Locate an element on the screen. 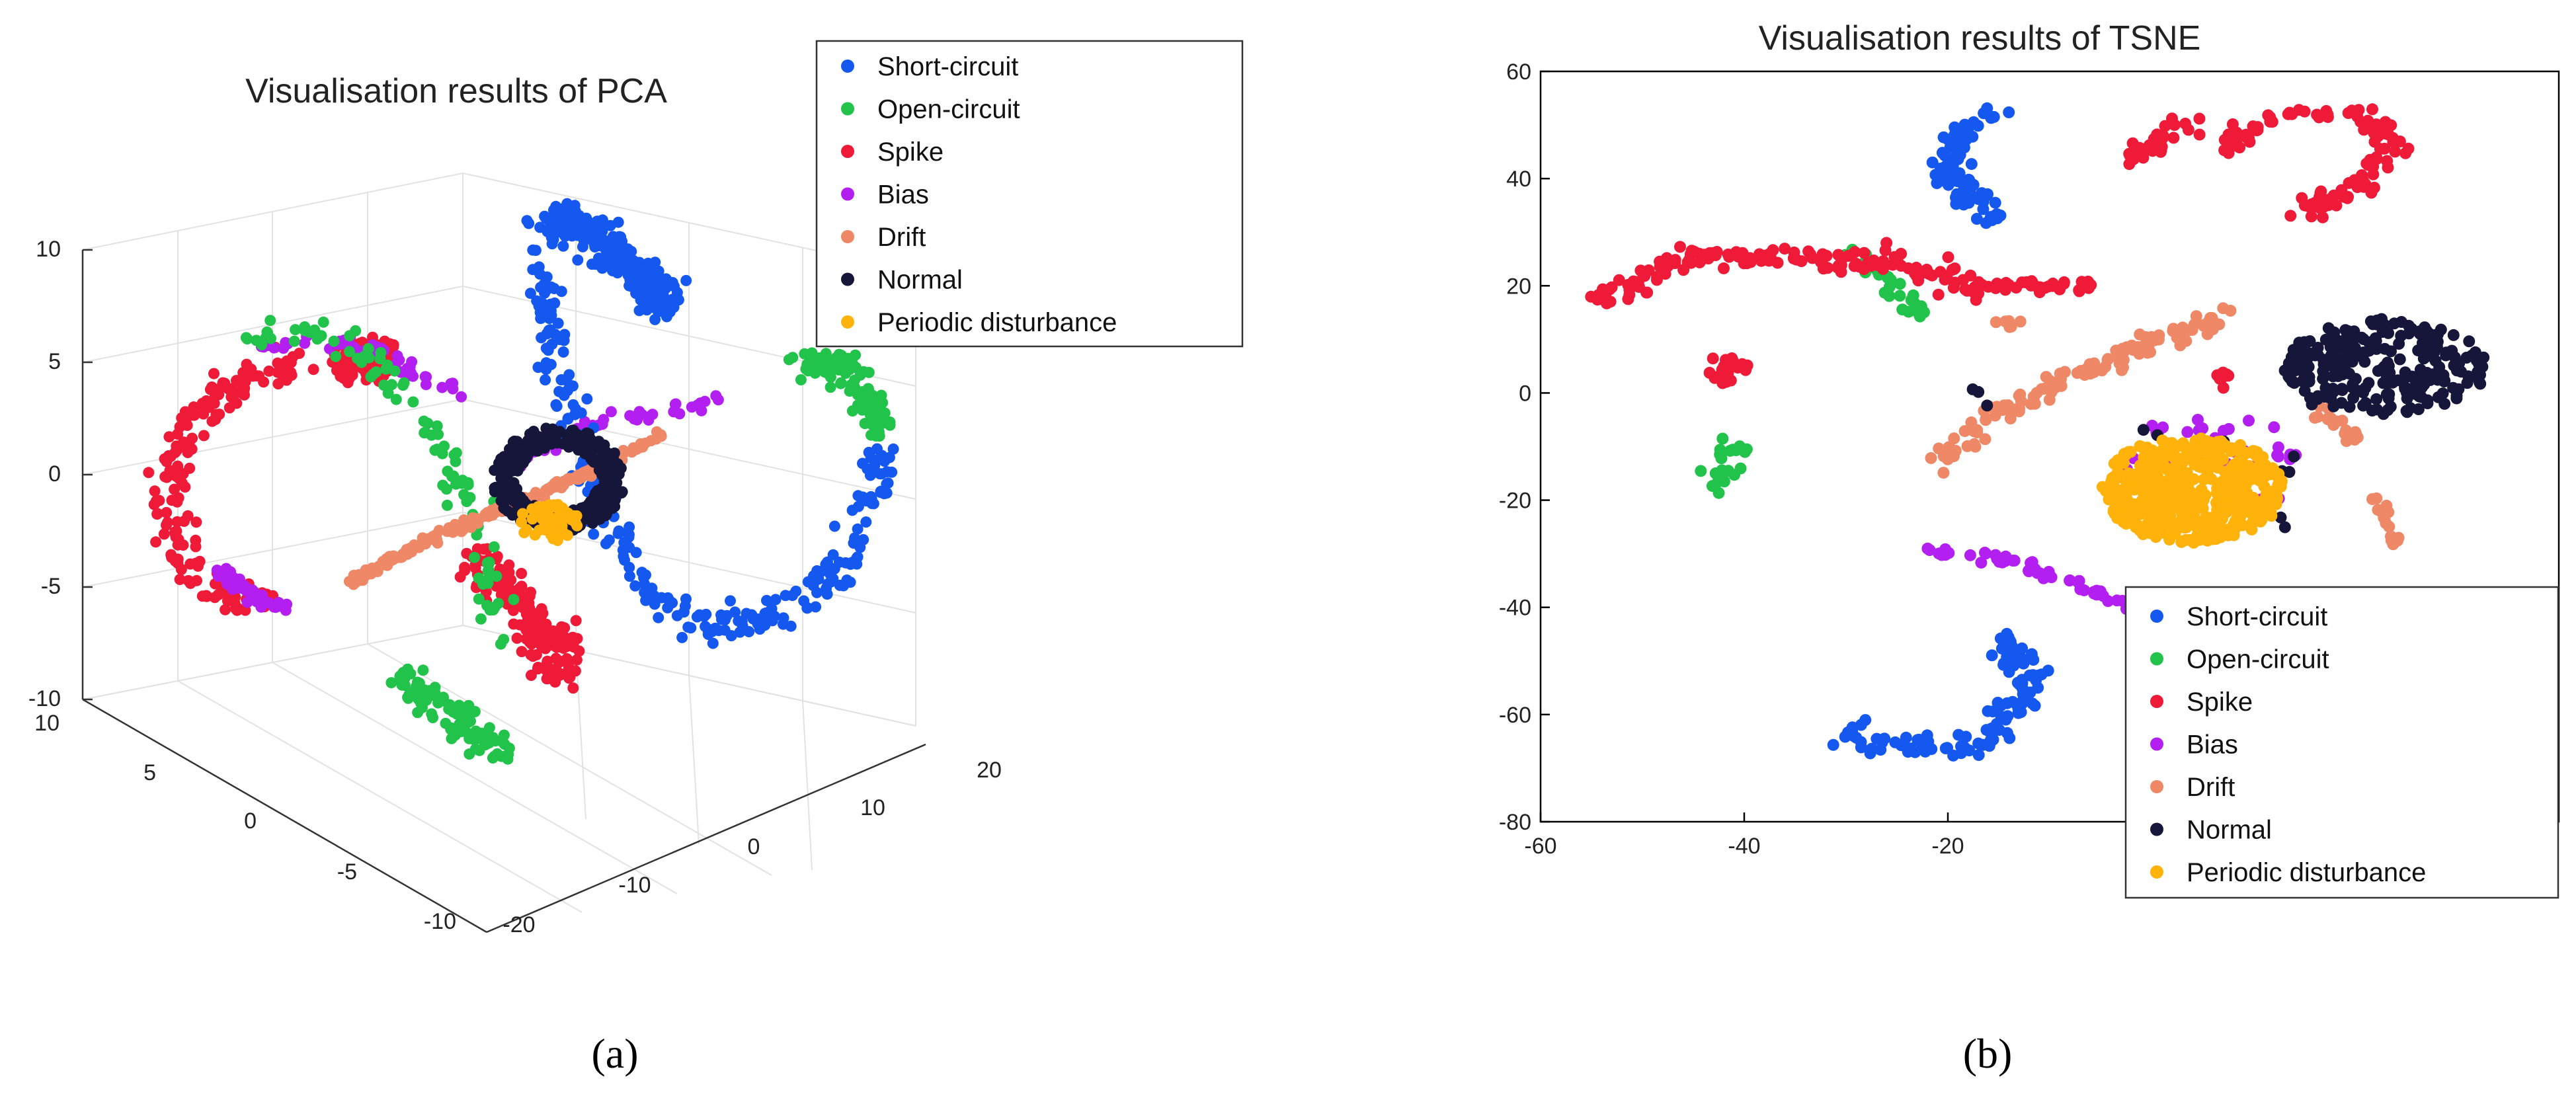 This screenshot has width=2576, height=1106. pca-legend-label-bias: Bias is located at coordinates (903, 195).